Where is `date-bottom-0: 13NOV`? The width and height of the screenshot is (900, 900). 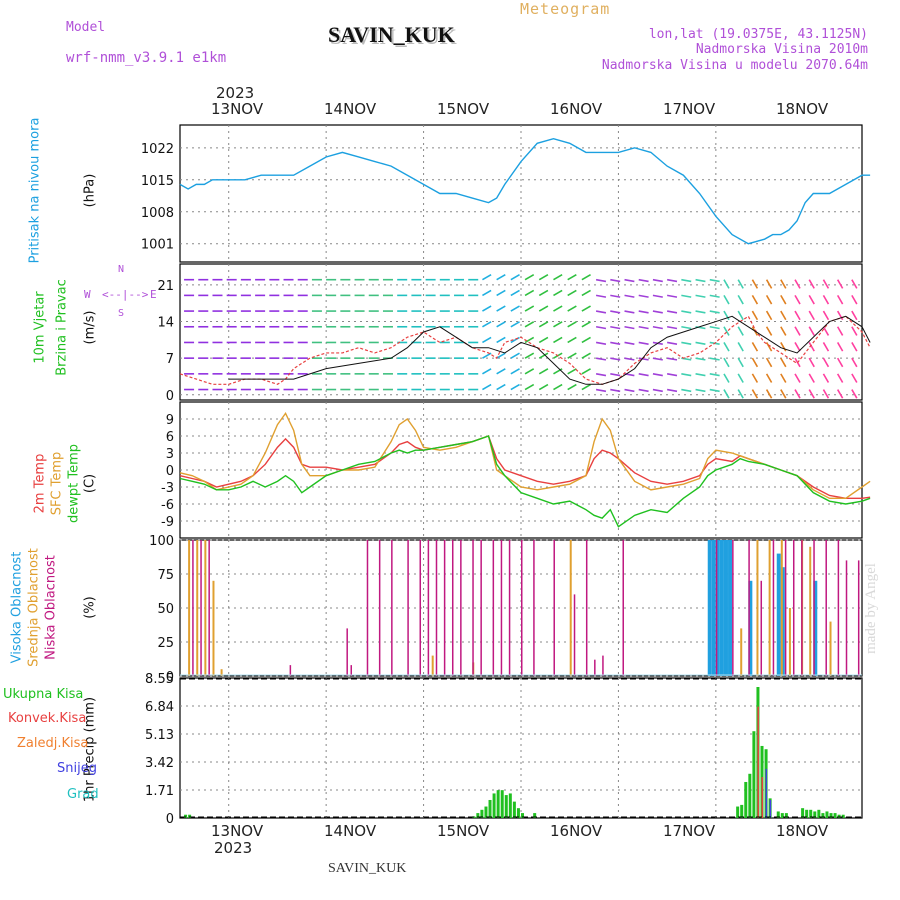
date-bottom-0: 13NOV is located at coordinates (237, 831).